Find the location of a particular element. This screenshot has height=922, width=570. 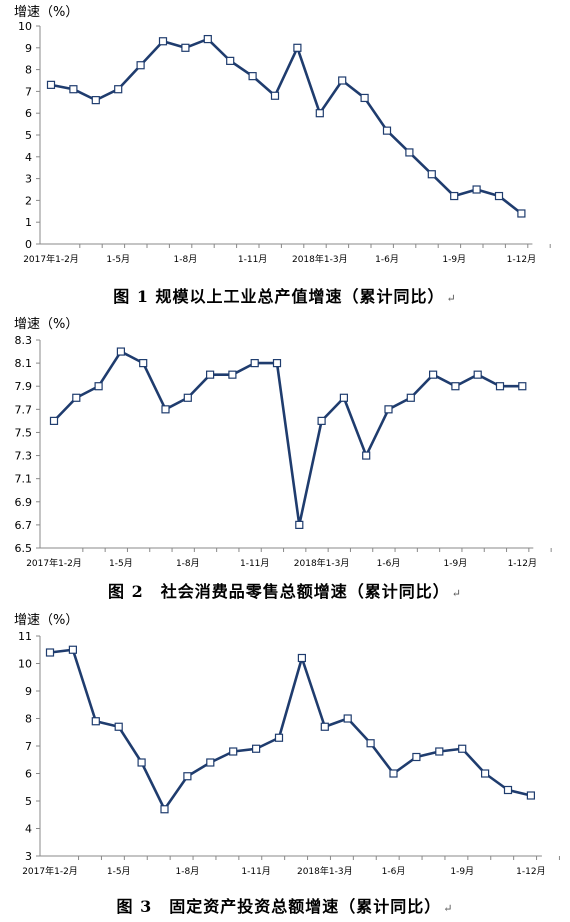

y-tick-label: 6.9 is located at coordinates (24, 502).